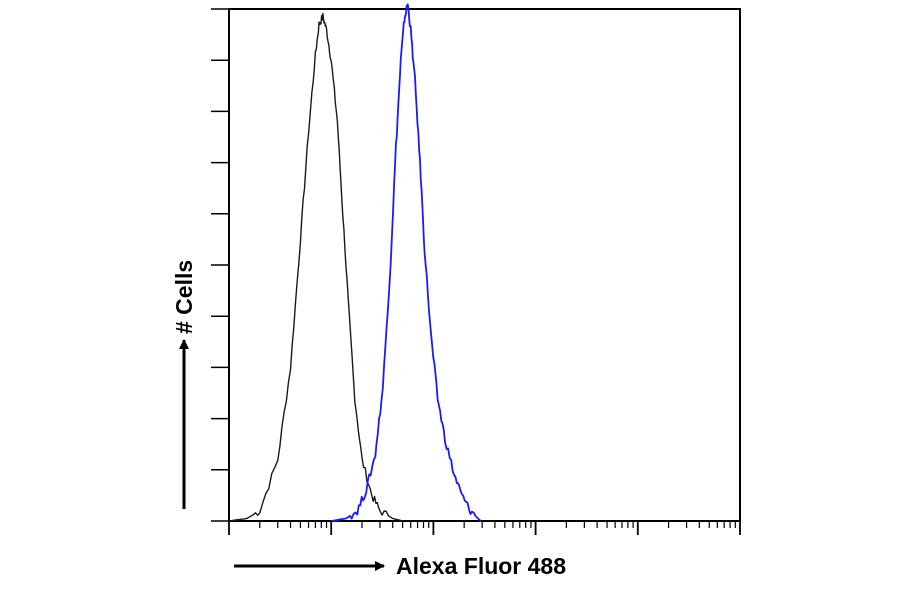 The height and width of the screenshot is (594, 900). Describe the element at coordinates (406, 262) in the screenshot. I see `stained-histogram-line` at that location.